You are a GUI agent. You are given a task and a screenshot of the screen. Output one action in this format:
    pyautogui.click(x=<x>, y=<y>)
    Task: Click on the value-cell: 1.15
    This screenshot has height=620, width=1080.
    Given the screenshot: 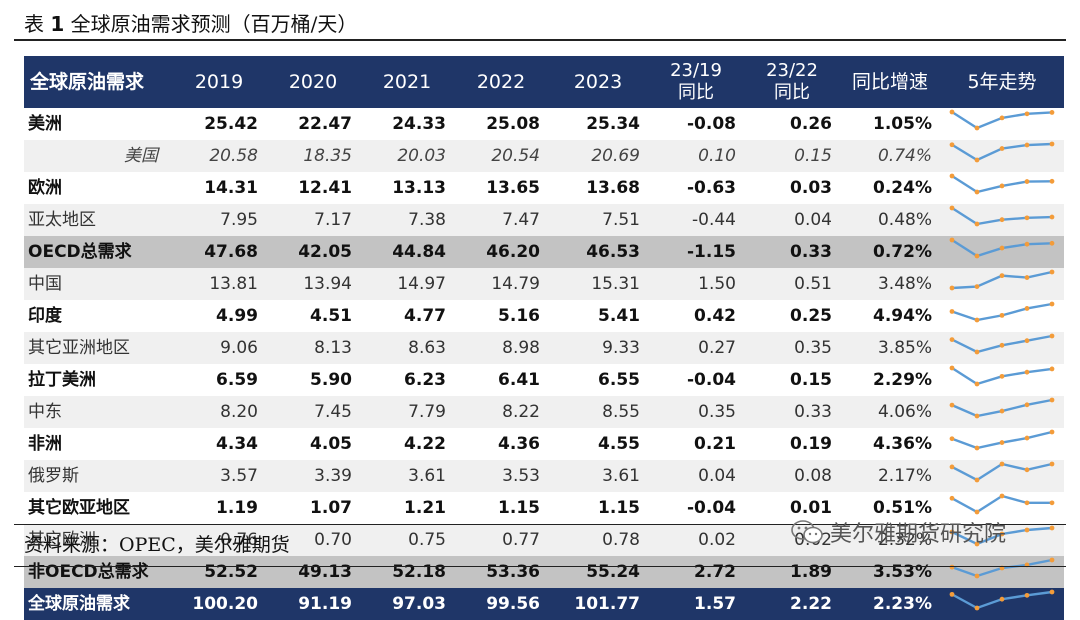 What is the action you would take?
    pyautogui.click(x=519, y=507)
    